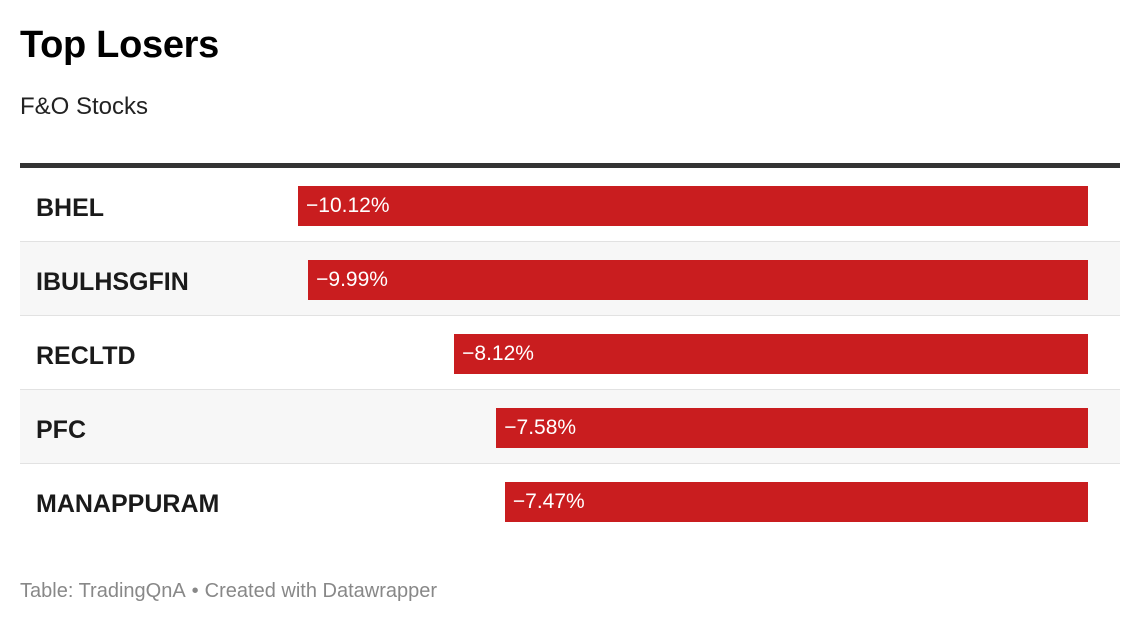 The width and height of the screenshot is (1140, 624). Describe the element at coordinates (321, 591) in the screenshot. I see `credit-text: Created with Datawrapper` at that location.